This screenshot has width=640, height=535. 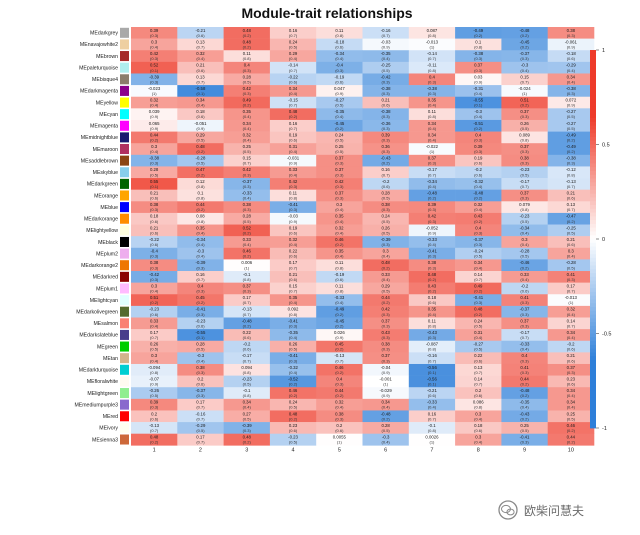 I want to click on cell-pvalue: (0.9), so click(x=571, y=105).